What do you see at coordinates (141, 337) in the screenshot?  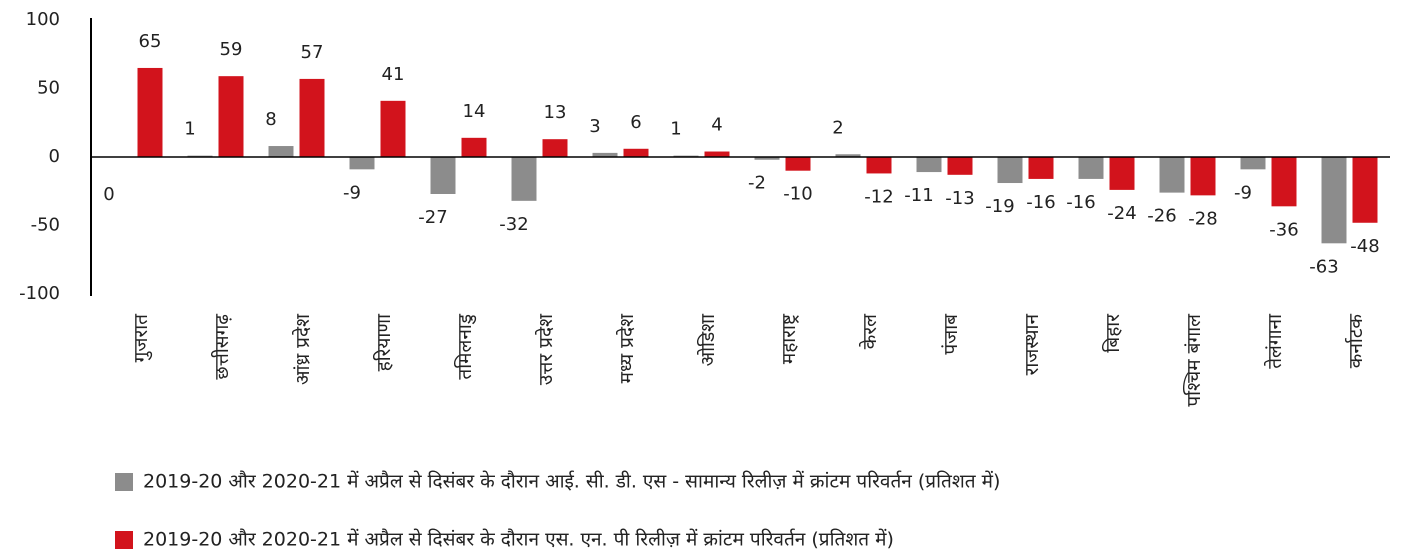 I see `x-tick-label: गुजरात` at bounding box center [141, 337].